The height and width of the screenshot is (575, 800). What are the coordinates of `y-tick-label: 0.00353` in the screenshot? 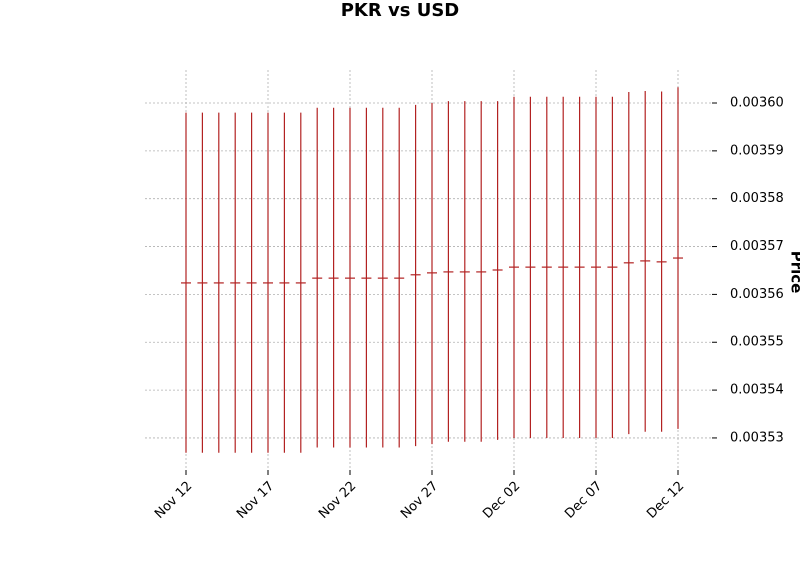 It's located at (757, 437).